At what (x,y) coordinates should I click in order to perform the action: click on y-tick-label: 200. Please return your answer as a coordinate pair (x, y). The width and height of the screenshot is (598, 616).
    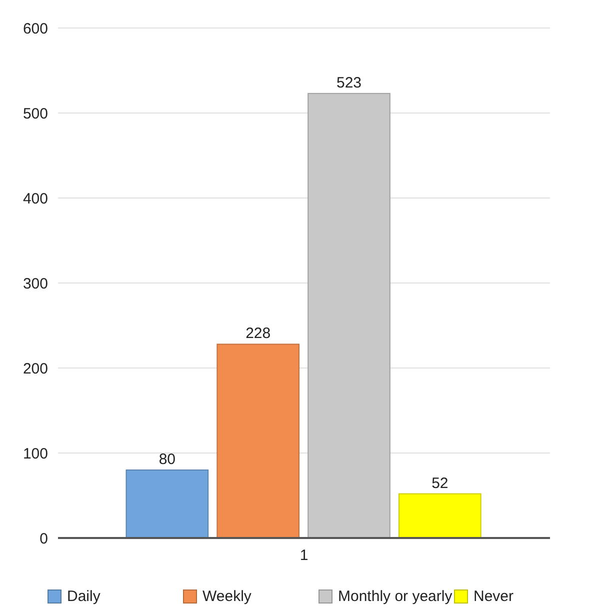
    Looking at the image, I should click on (35, 369).